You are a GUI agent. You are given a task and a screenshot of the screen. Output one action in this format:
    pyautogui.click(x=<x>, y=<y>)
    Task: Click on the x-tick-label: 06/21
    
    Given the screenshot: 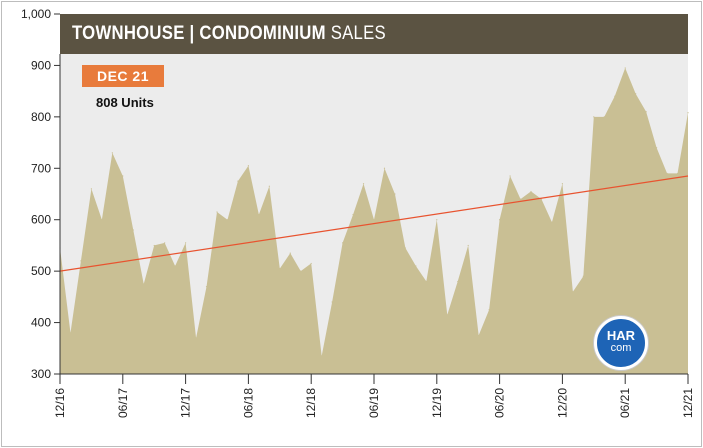 What is the action you would take?
    pyautogui.click(x=625, y=403)
    